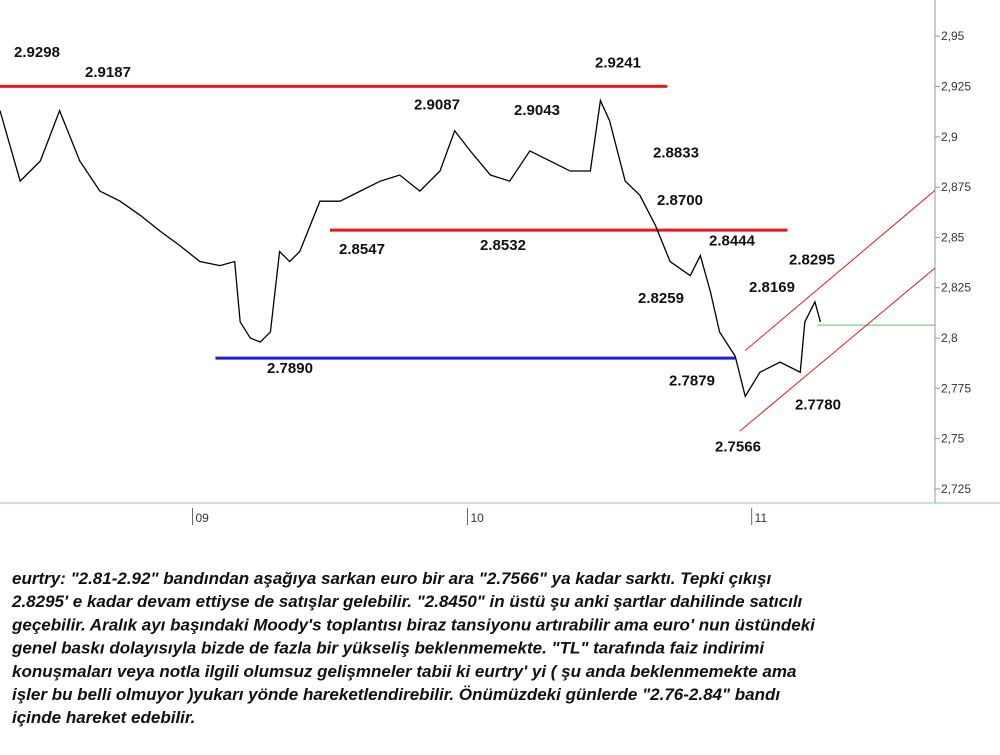 The height and width of the screenshot is (755, 1000). I want to click on price-annotation: 2.8700, so click(680, 200).